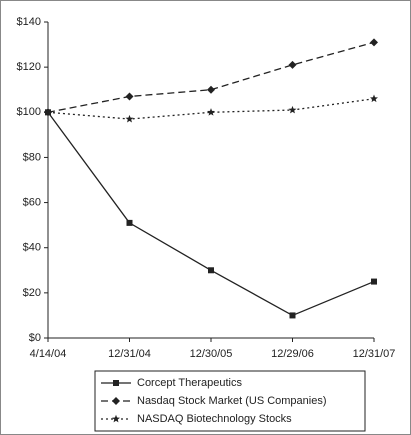 This screenshot has height=435, width=411. Describe the element at coordinates (29, 67) in the screenshot. I see `y-tick-label: $120` at that location.